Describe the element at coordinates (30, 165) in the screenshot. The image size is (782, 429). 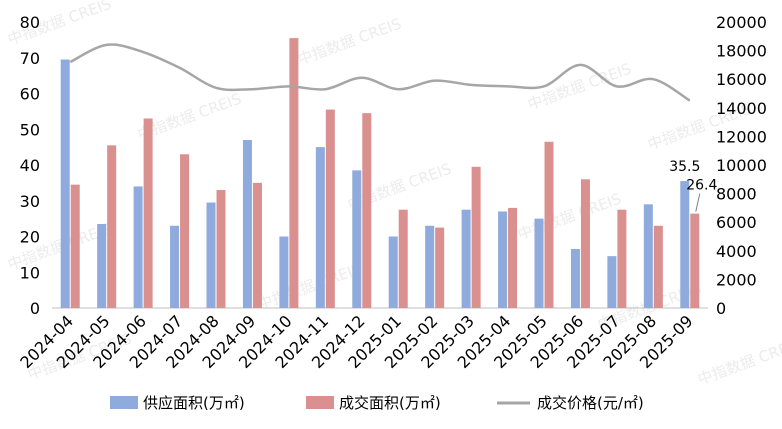
I see `left-axis-tick-label: 40` at that location.